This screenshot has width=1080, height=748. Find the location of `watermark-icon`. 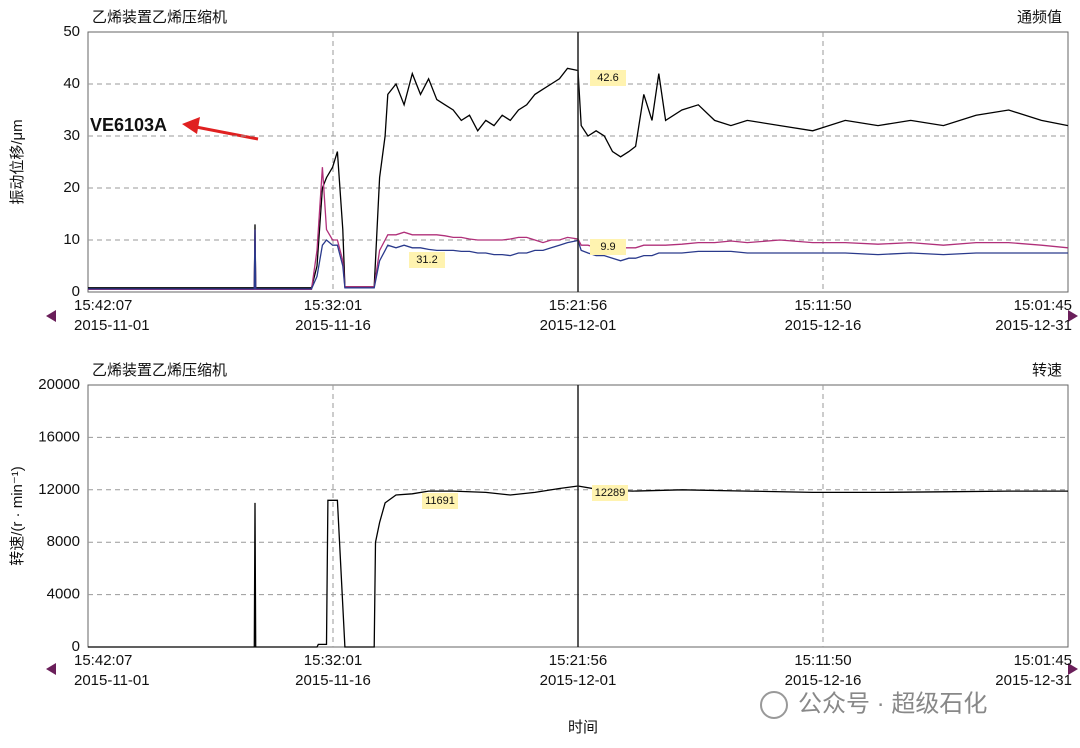

watermark-icon is located at coordinates (774, 705).